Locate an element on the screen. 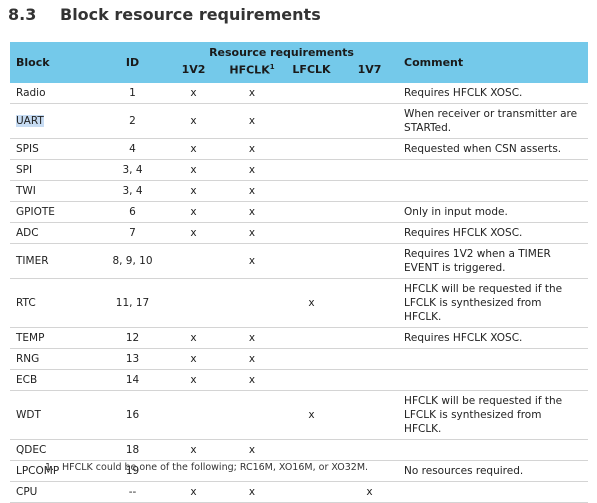  cell-text: 16 is located at coordinates (132, 414).